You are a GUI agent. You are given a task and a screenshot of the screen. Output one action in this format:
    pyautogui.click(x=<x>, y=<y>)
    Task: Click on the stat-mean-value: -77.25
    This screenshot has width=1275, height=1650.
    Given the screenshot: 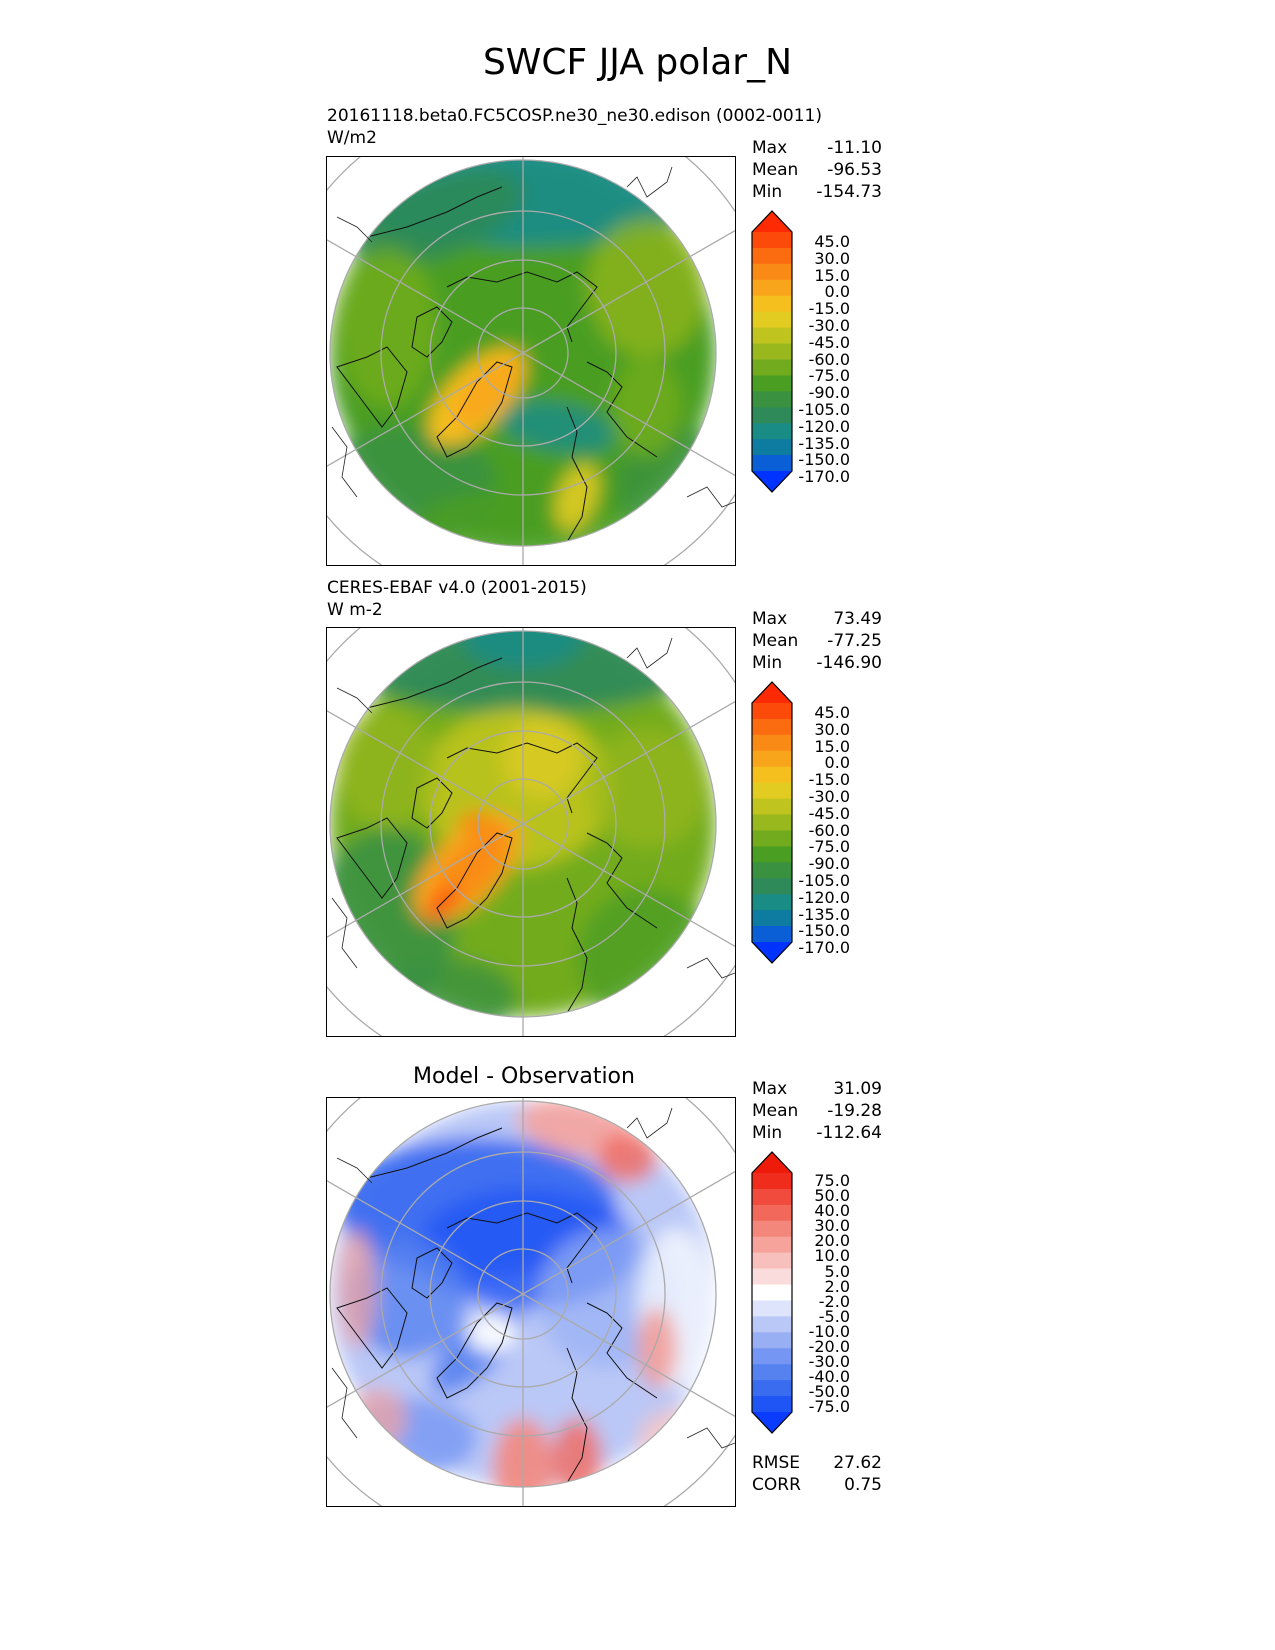 What is the action you would take?
    pyautogui.click(x=854, y=641)
    